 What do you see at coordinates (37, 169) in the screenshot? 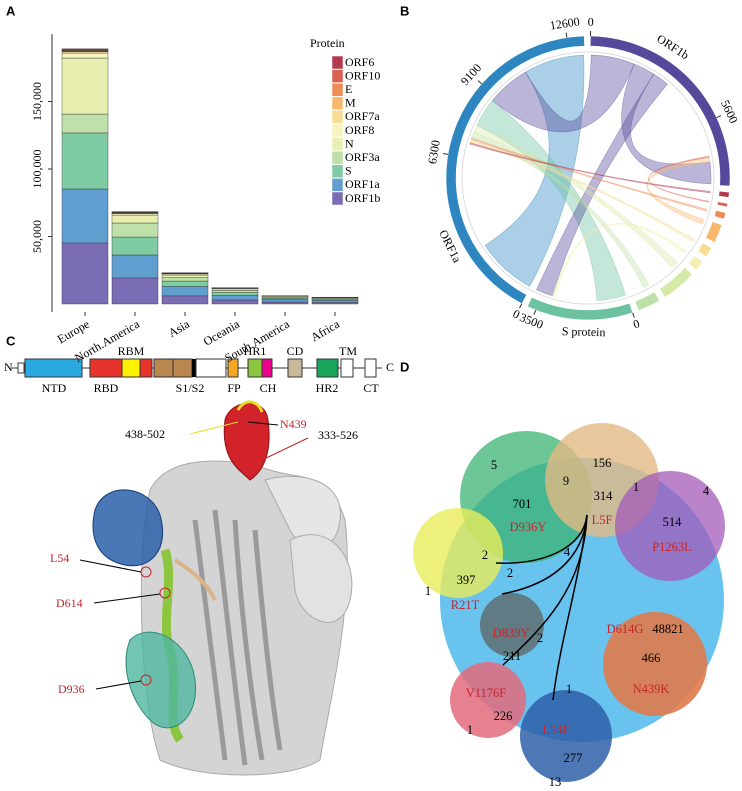
I see `y-tick-label: 100,000` at bounding box center [37, 169].